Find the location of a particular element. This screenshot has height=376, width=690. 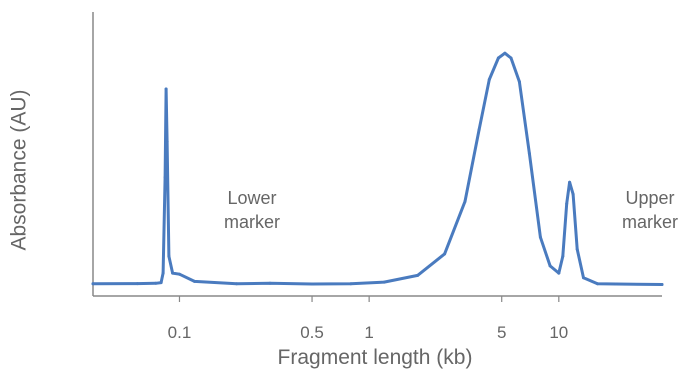

y-axis-label: Absorbance (AU) is located at coordinates (20, 170).